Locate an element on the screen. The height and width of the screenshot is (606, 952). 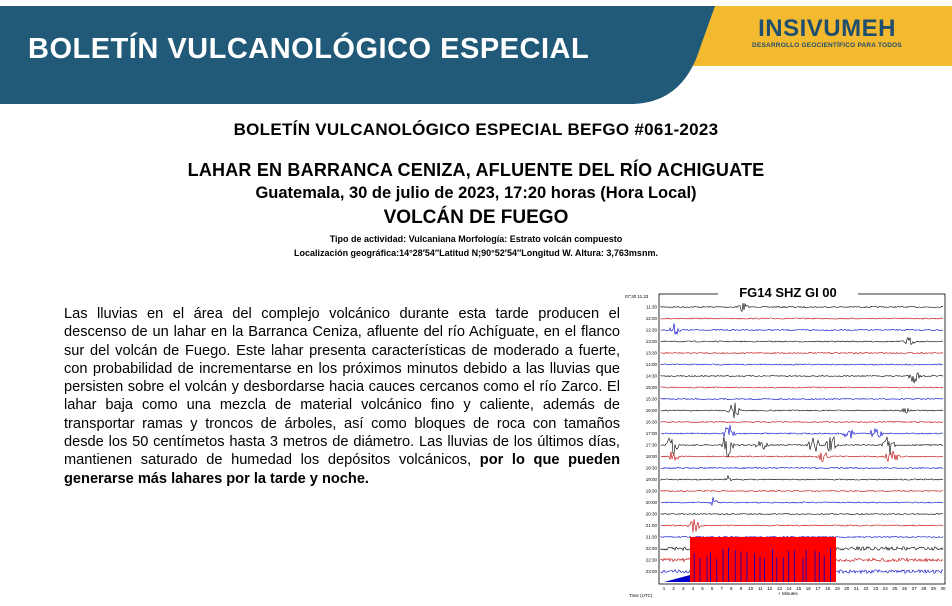
time-label: 19:00 is located at coordinates (652, 479).